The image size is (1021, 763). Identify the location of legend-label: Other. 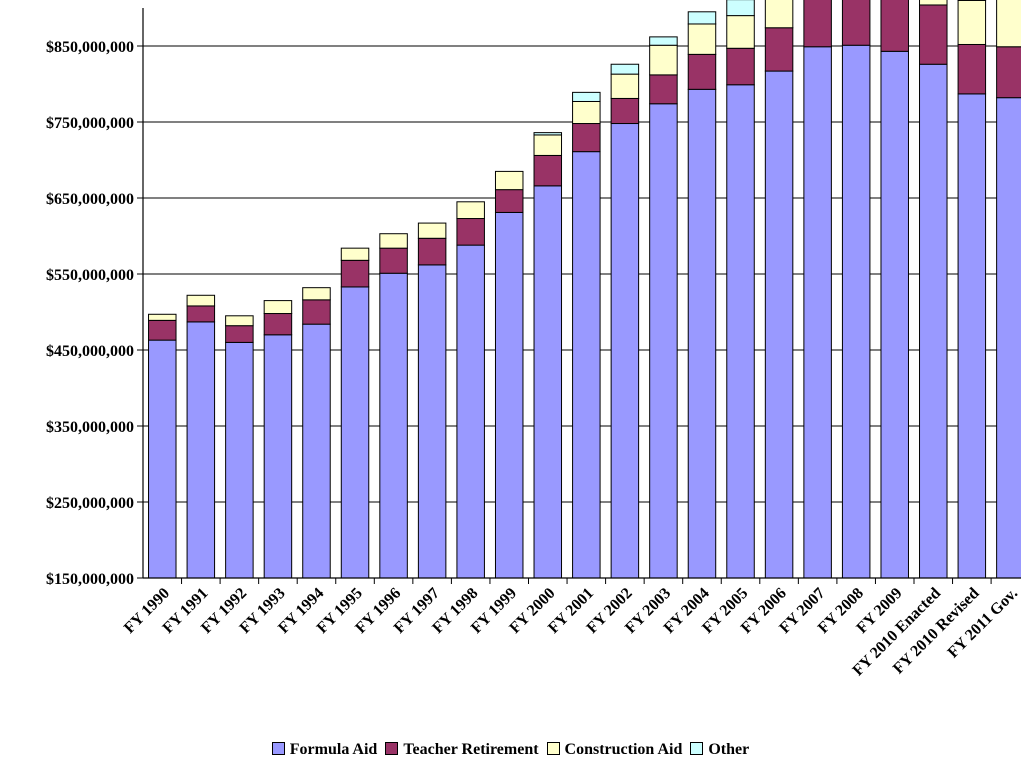
(729, 749).